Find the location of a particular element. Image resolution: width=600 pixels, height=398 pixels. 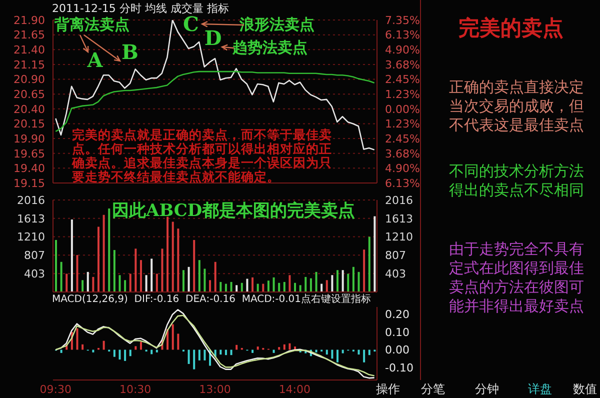

y-tick-label: 20.40 is located at coordinates (29, 109).